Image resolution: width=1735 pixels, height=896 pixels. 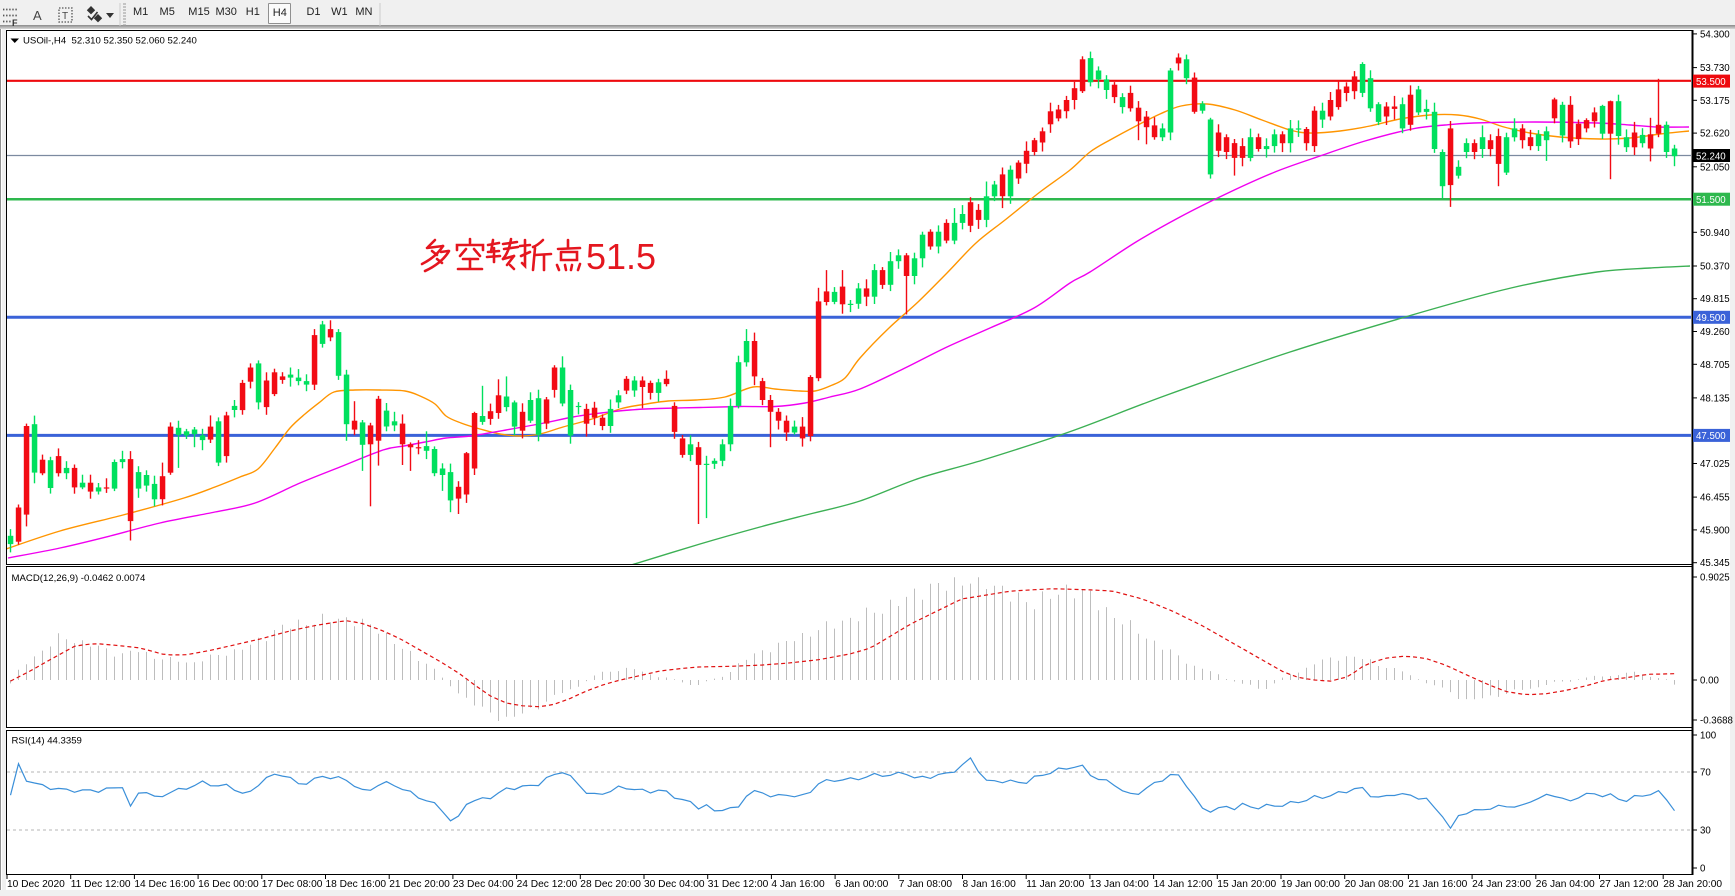 I want to click on svg-text: 50.370, so click(x=1715, y=267).